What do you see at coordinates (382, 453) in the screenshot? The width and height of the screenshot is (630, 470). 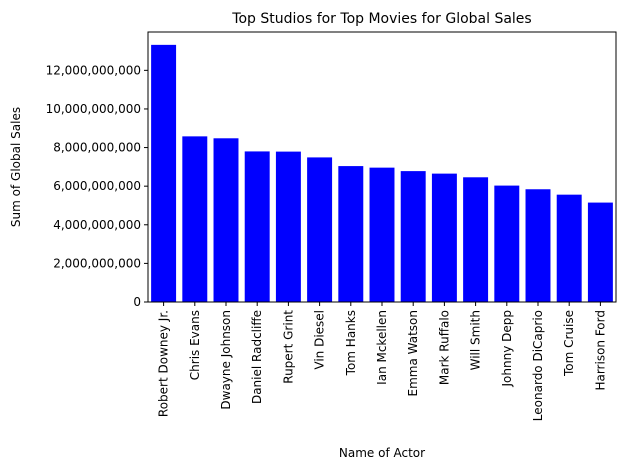 I see `x-axis-label: Name of Actor` at bounding box center [382, 453].